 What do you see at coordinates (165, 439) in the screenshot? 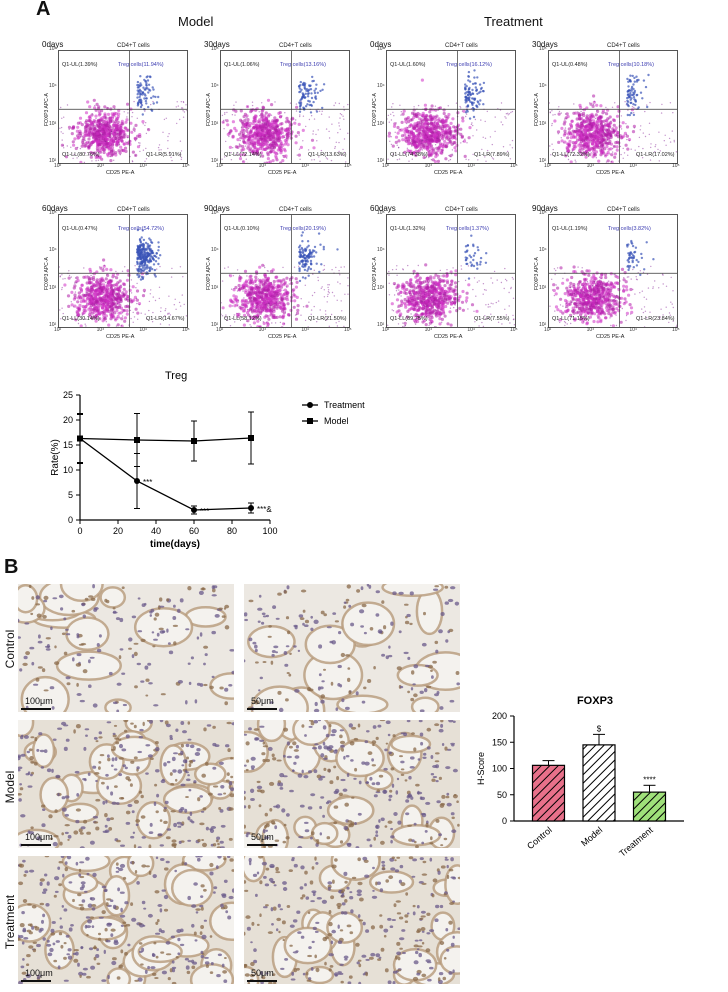
I see `series-line` at bounding box center [165, 439].